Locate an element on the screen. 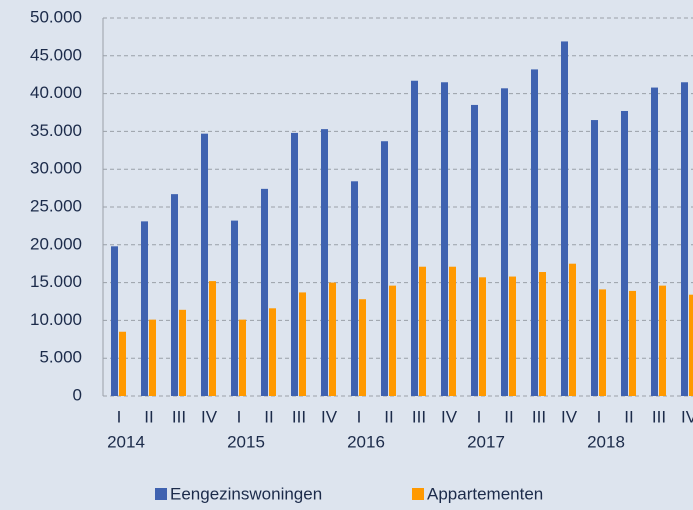 This screenshot has height=510, width=693. y-tick-label: 25.000 is located at coordinates (56, 205).